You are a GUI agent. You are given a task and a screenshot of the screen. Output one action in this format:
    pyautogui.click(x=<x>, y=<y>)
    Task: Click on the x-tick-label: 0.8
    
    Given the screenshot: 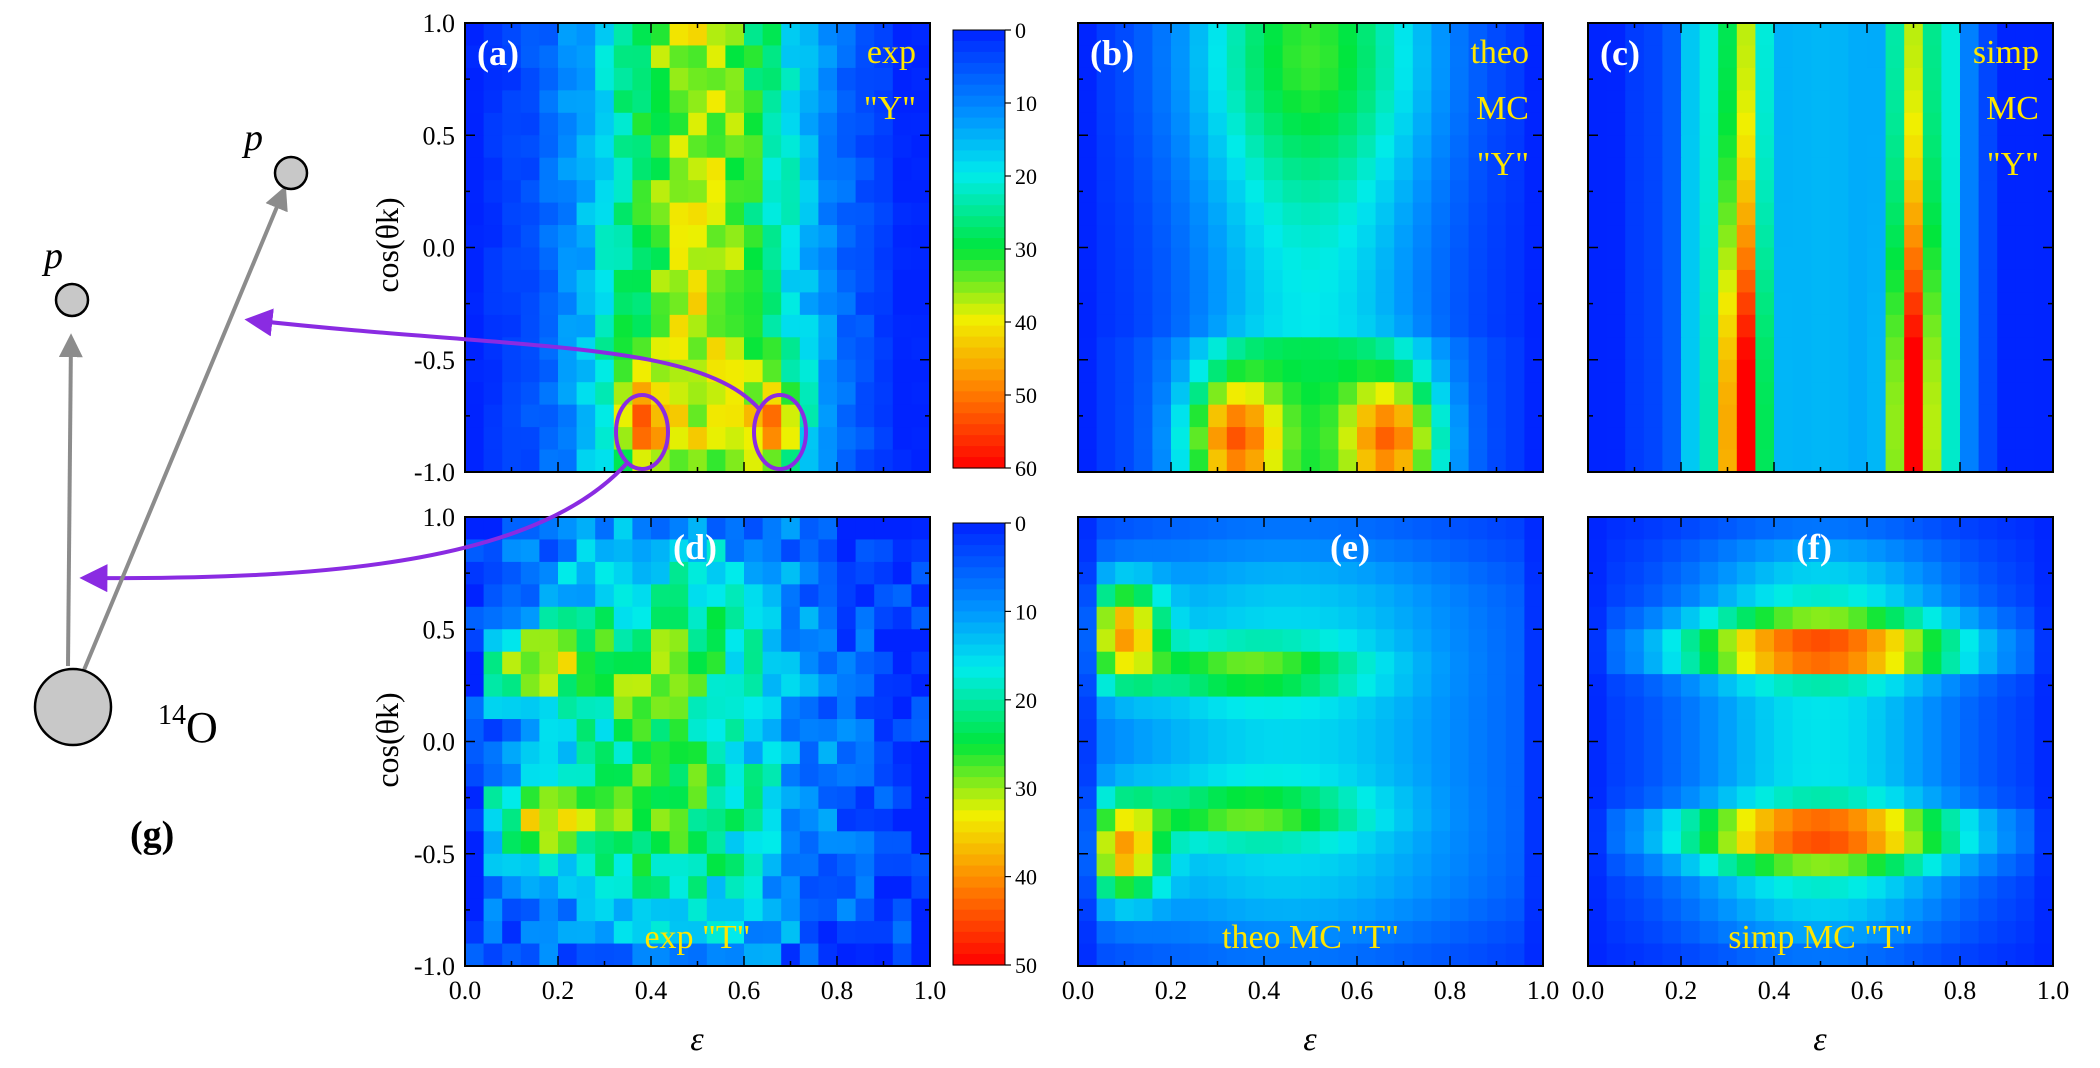 What is the action you would take?
    pyautogui.click(x=1960, y=990)
    